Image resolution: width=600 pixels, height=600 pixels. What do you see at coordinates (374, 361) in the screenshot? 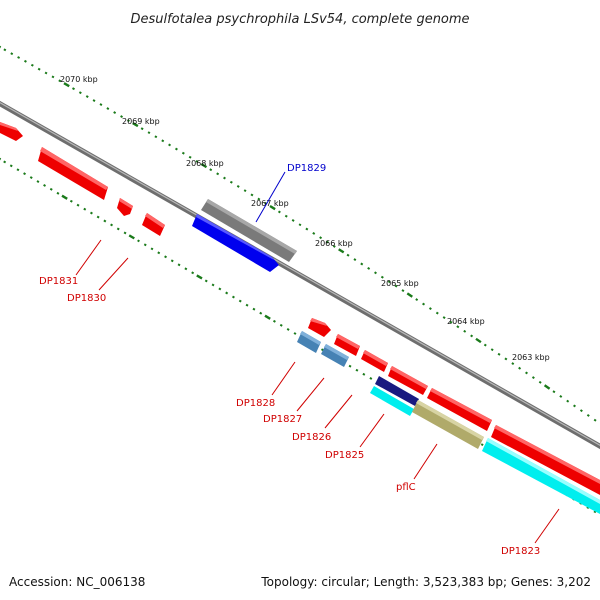
I see `gene-dp1826` at bounding box center [374, 361].